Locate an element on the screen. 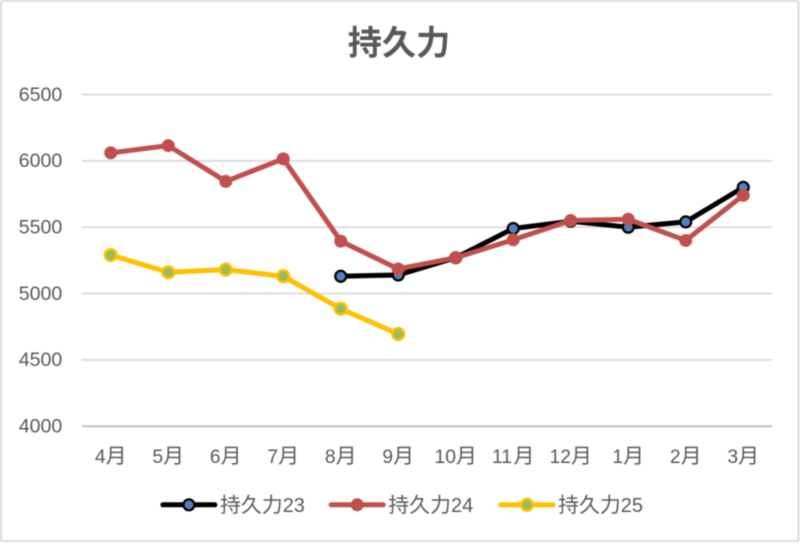 This screenshot has height=547, width=800. svg-text: 5500 is located at coordinates (41, 227).